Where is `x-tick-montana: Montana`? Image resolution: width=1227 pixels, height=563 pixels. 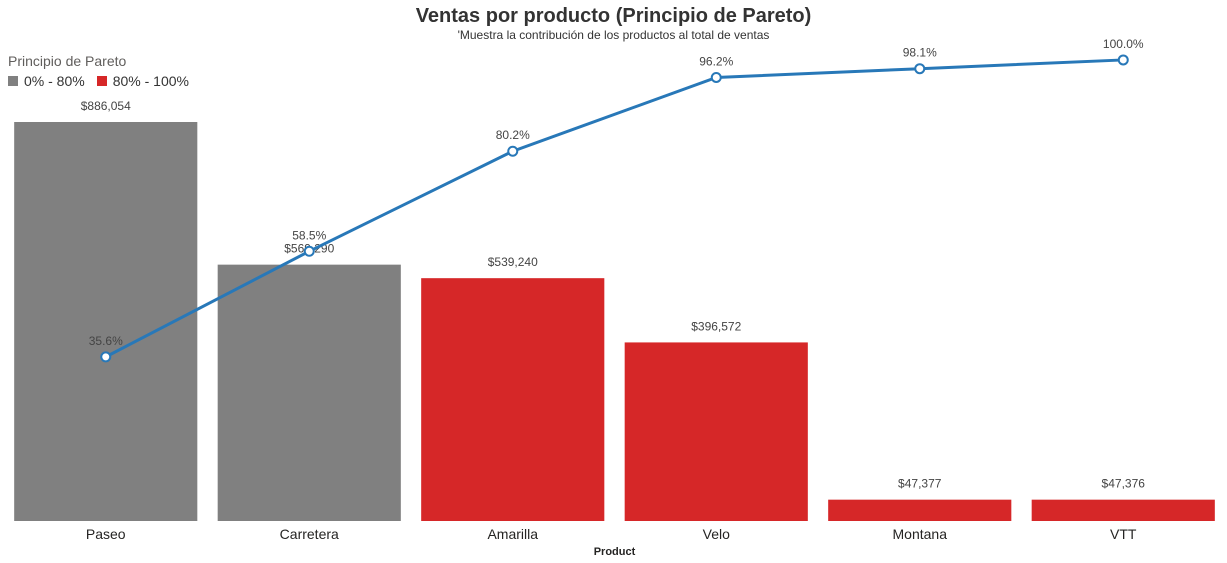
x-tick-montana: Montana is located at coordinates (920, 534).